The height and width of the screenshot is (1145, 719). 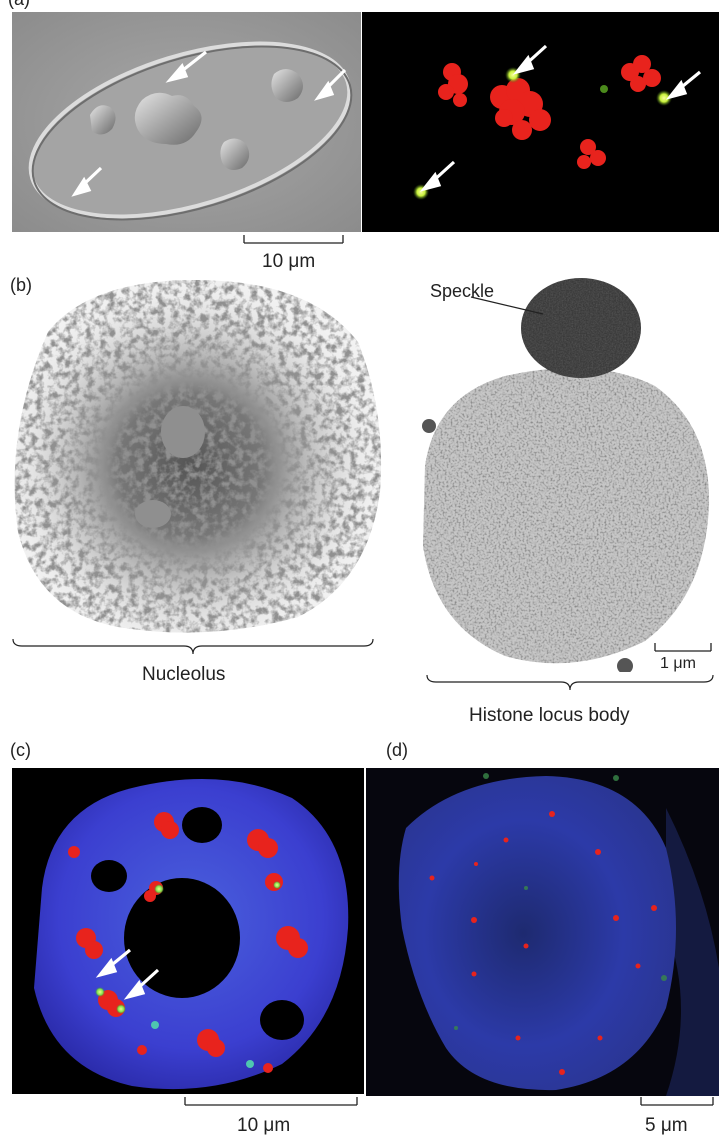 What do you see at coordinates (293, 239) in the screenshot?
I see `scale-bar-a` at bounding box center [293, 239].